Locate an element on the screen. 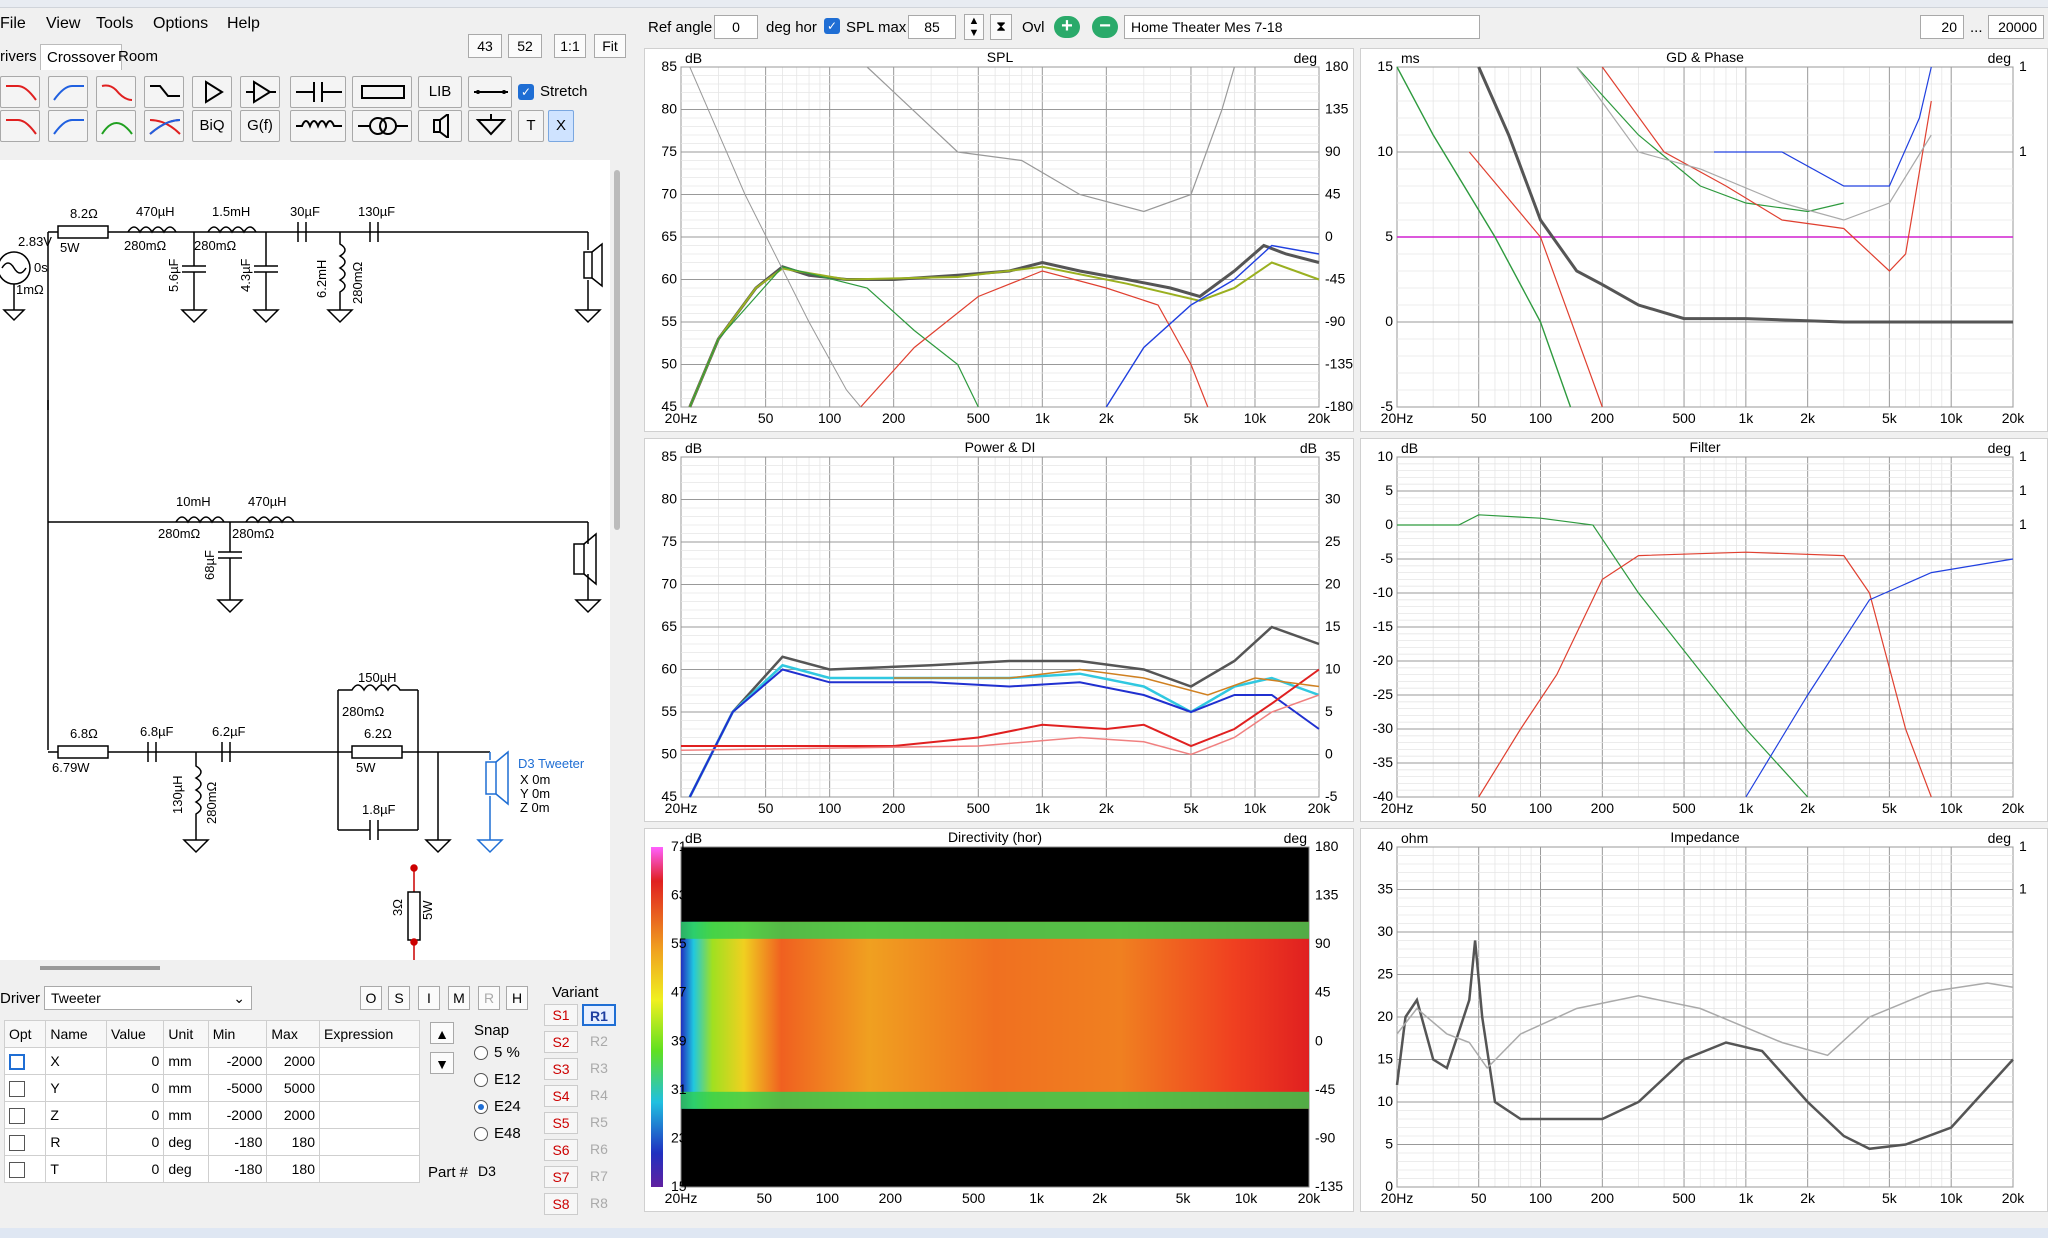 Image resolution: width=2048 pixels, height=1238 pixels. variant-r5-button: R5 is located at coordinates (599, 1122).